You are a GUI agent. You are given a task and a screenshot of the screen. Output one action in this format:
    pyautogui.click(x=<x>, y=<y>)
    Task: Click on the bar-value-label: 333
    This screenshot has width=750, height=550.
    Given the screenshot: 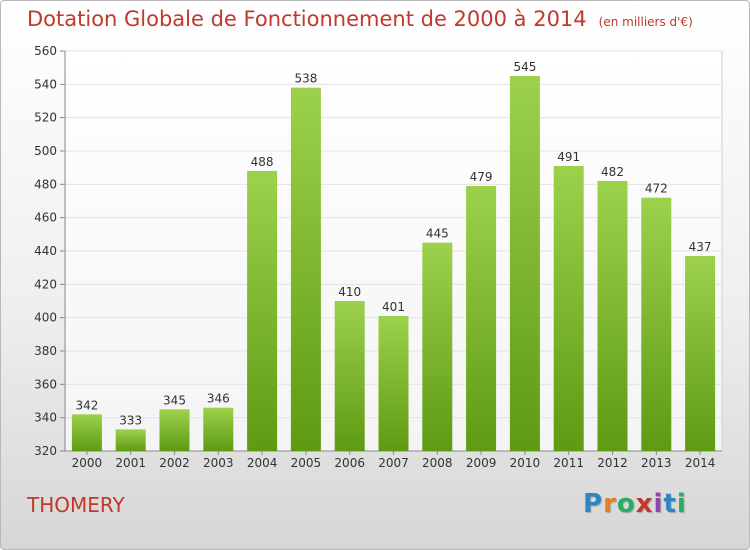 What is the action you would take?
    pyautogui.click(x=130, y=420)
    